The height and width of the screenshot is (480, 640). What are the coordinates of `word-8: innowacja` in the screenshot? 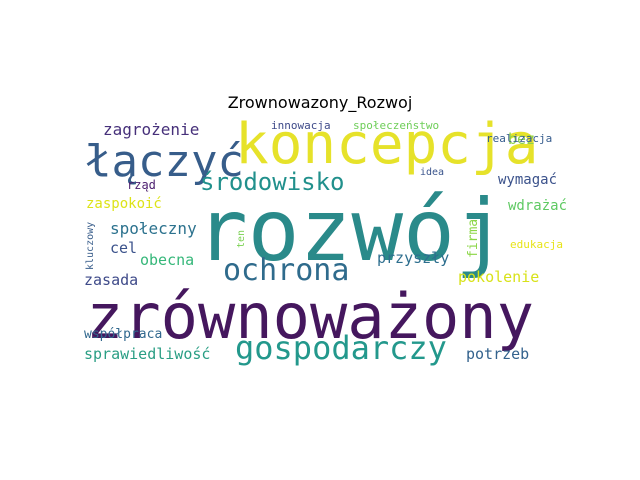 It's located at (301, 125).